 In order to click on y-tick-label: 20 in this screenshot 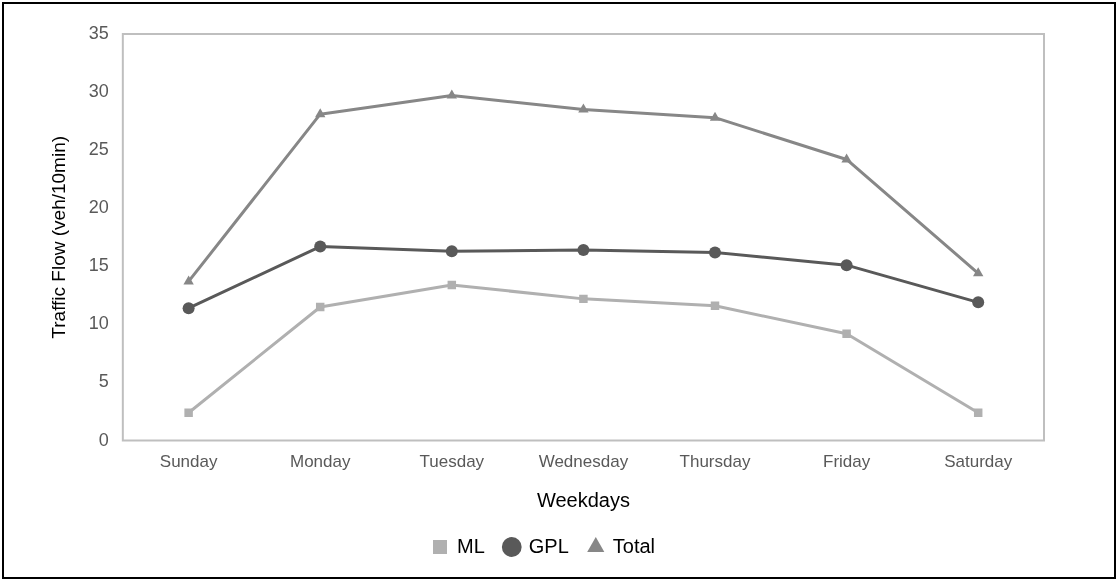, I will do `click(98, 207)`.